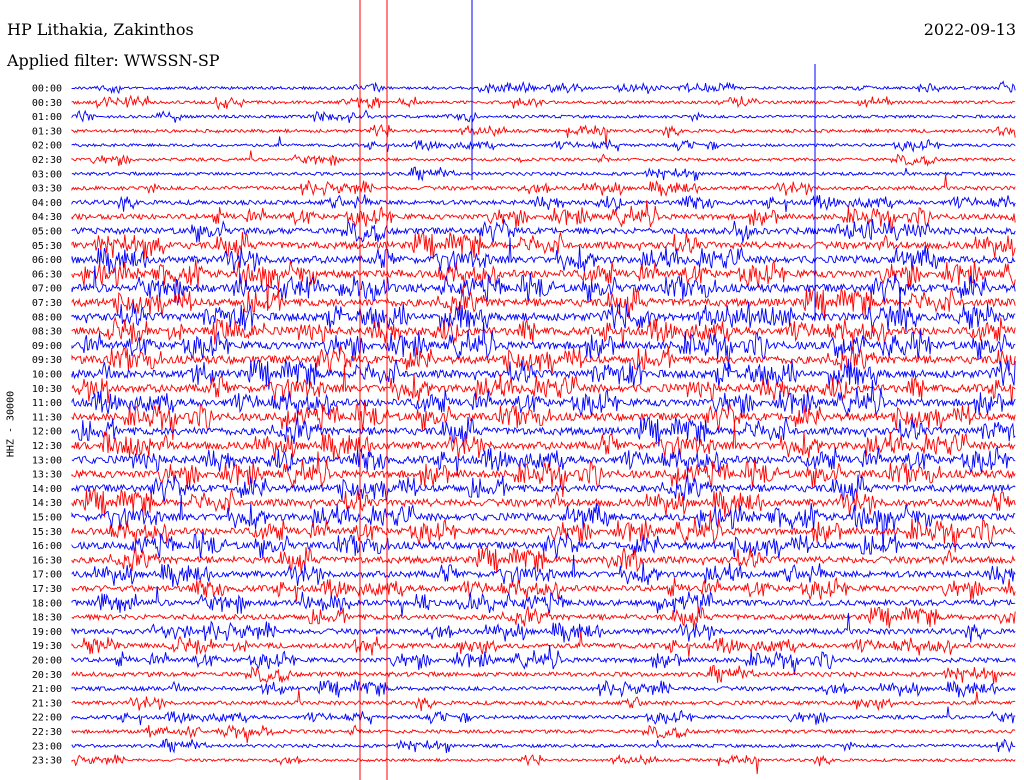 The image size is (1024, 780). Describe the element at coordinates (47, 446) in the screenshot. I see `row-time-label: 12:30` at that location.